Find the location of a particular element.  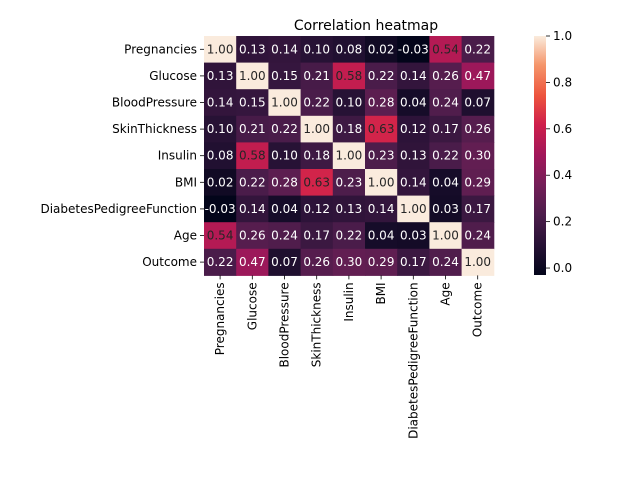

cell-value-label: 0.30 is located at coordinates (477, 156).